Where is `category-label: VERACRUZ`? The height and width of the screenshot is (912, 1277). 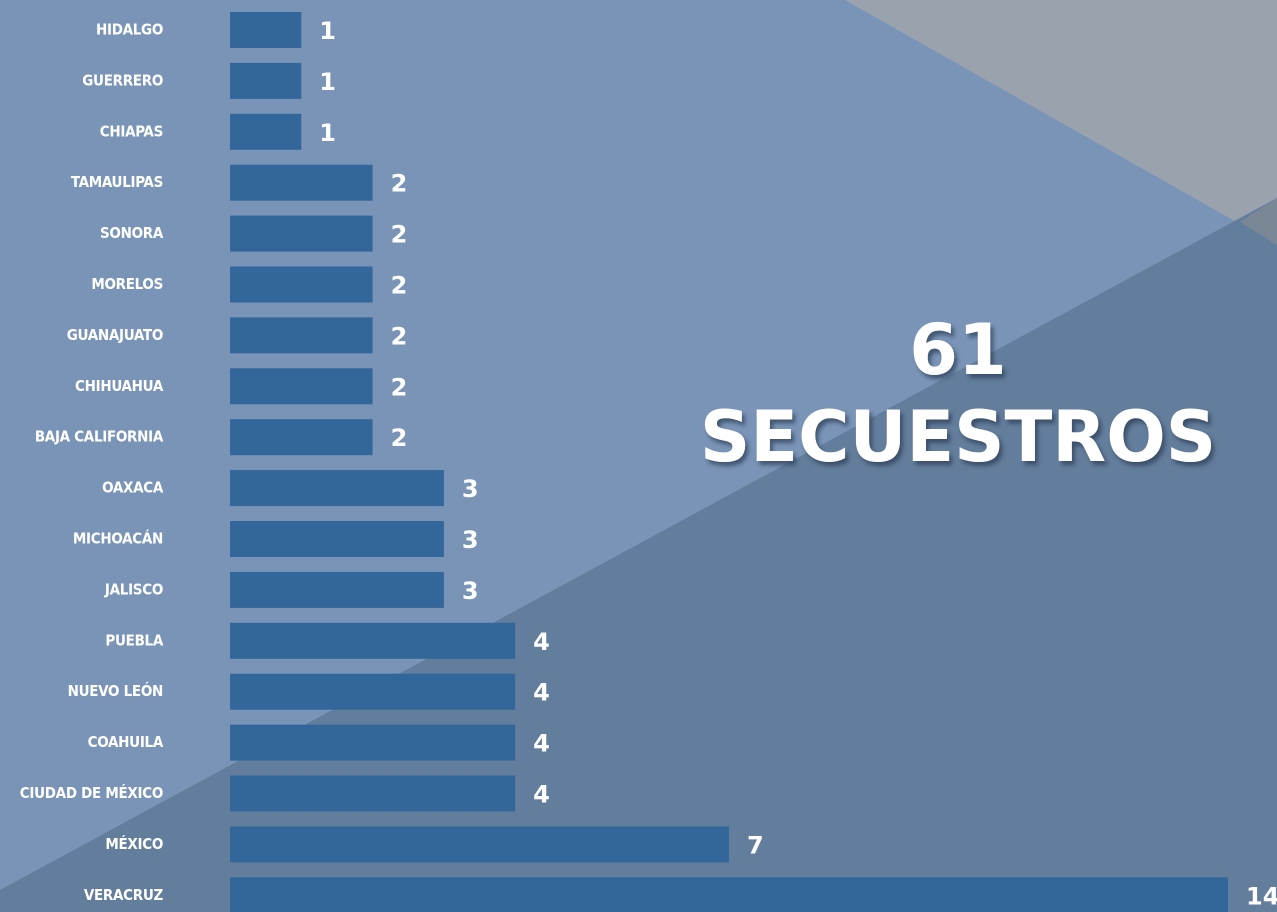 category-label: VERACRUZ is located at coordinates (124, 895).